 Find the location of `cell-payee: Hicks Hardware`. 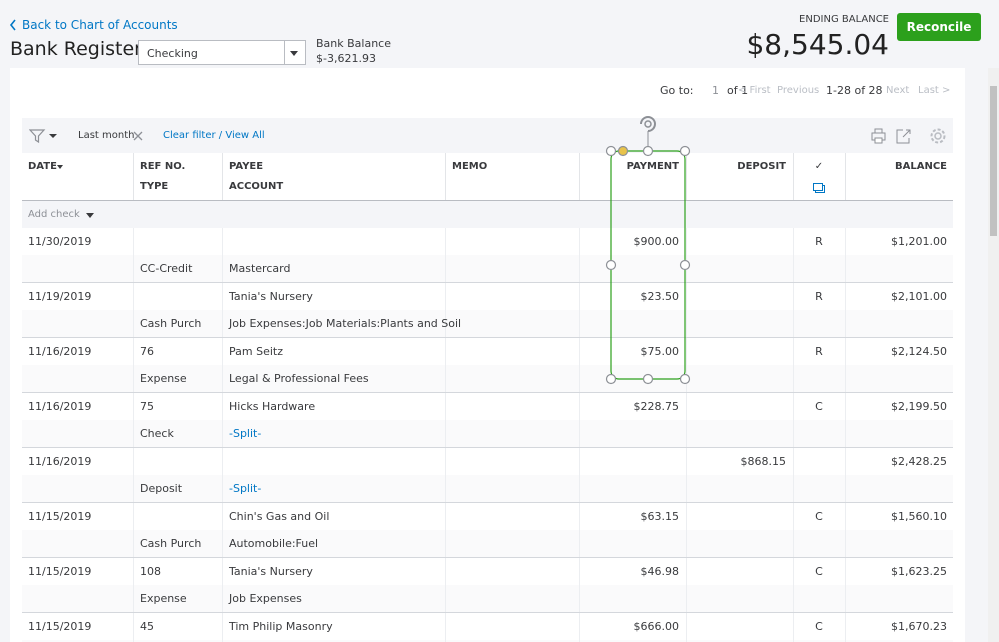

cell-payee: Hicks Hardware is located at coordinates (272, 406).